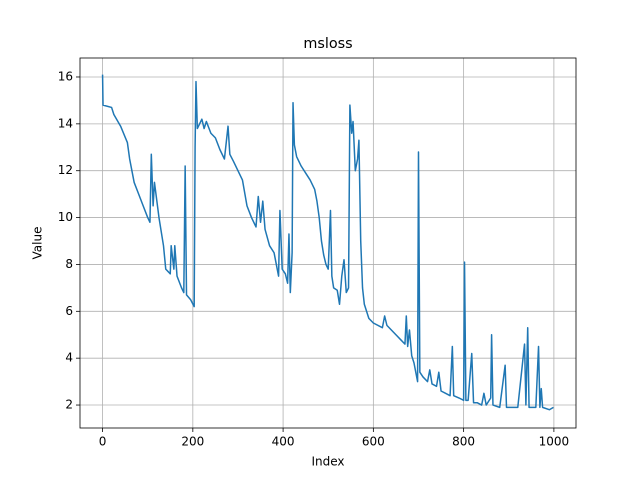  Describe the element at coordinates (65, 123) in the screenshot. I see `y-tick-label: 14` at that location.